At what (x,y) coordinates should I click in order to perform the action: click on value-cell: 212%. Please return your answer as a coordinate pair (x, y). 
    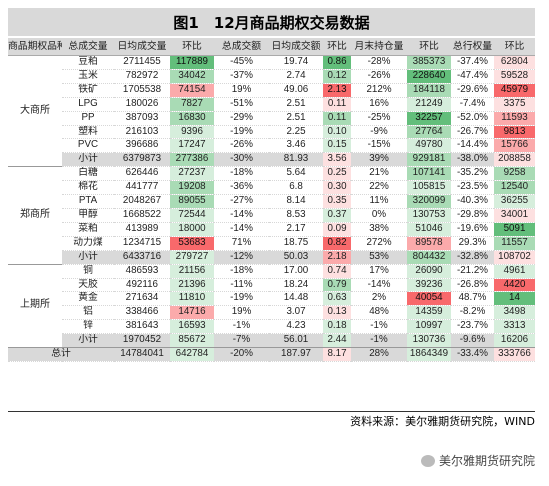
    Looking at the image, I should click on (379, 90).